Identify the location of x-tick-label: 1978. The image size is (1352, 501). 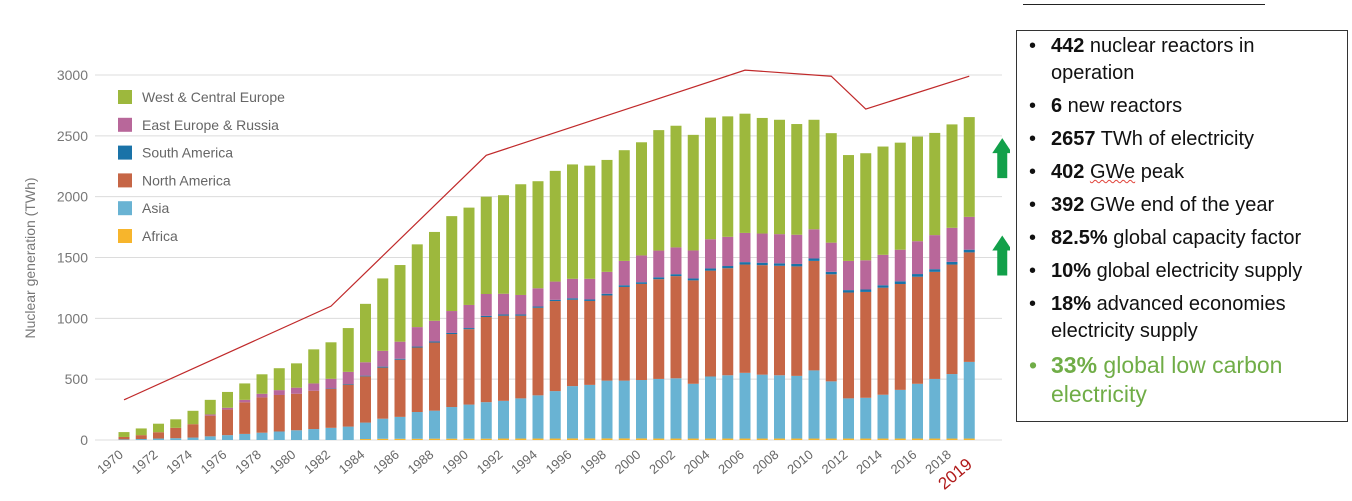
(248, 462).